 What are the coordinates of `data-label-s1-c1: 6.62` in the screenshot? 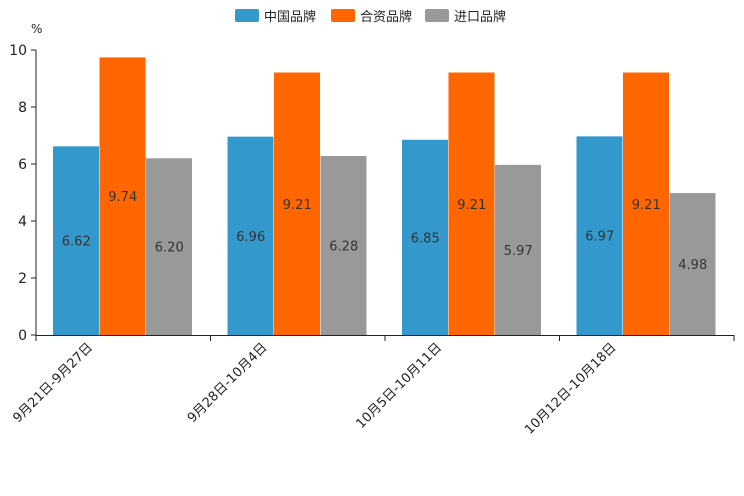 It's located at (76, 242).